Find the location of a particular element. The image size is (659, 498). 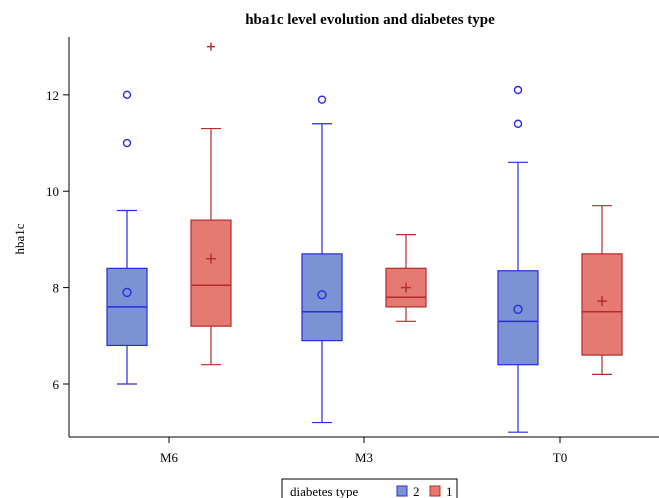

y-tick-label: 10 is located at coordinates (52, 191).